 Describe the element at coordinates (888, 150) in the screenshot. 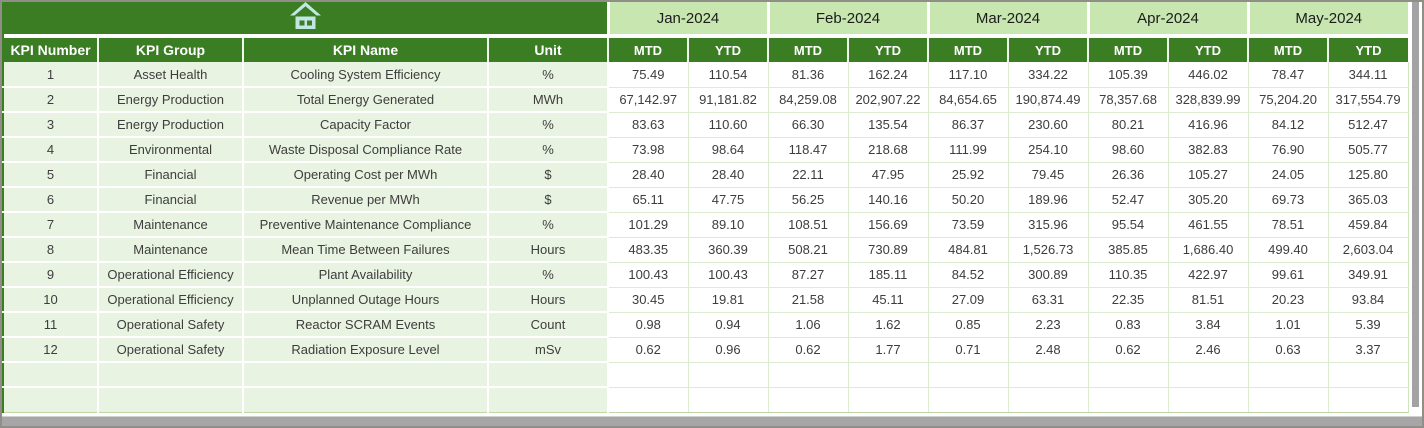

I see `value-cell: 218.68` at that location.